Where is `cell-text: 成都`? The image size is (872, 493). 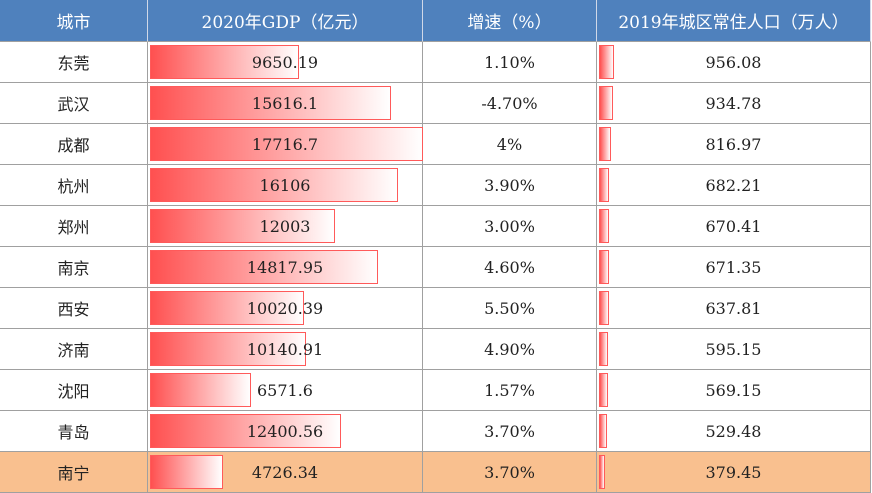
cell-text: 成都 is located at coordinates (73, 145).